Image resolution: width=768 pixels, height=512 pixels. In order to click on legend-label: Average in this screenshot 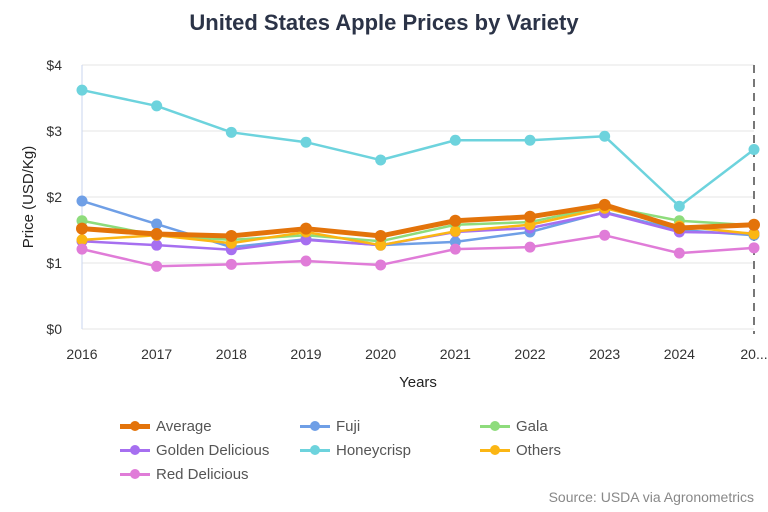, I will do `click(184, 426)`.